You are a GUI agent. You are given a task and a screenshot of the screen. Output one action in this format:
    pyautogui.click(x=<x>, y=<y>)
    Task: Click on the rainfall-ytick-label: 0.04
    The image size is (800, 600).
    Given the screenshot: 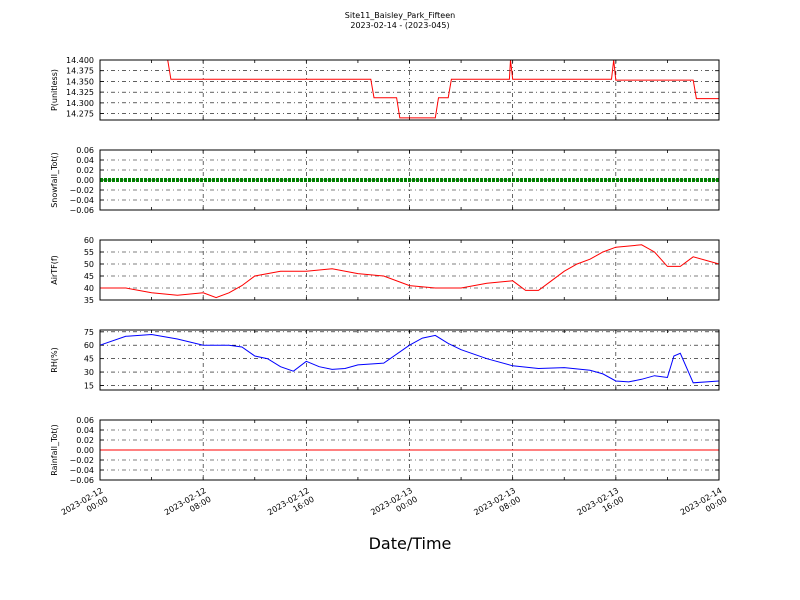 What is the action you would take?
    pyautogui.click(x=85, y=430)
    